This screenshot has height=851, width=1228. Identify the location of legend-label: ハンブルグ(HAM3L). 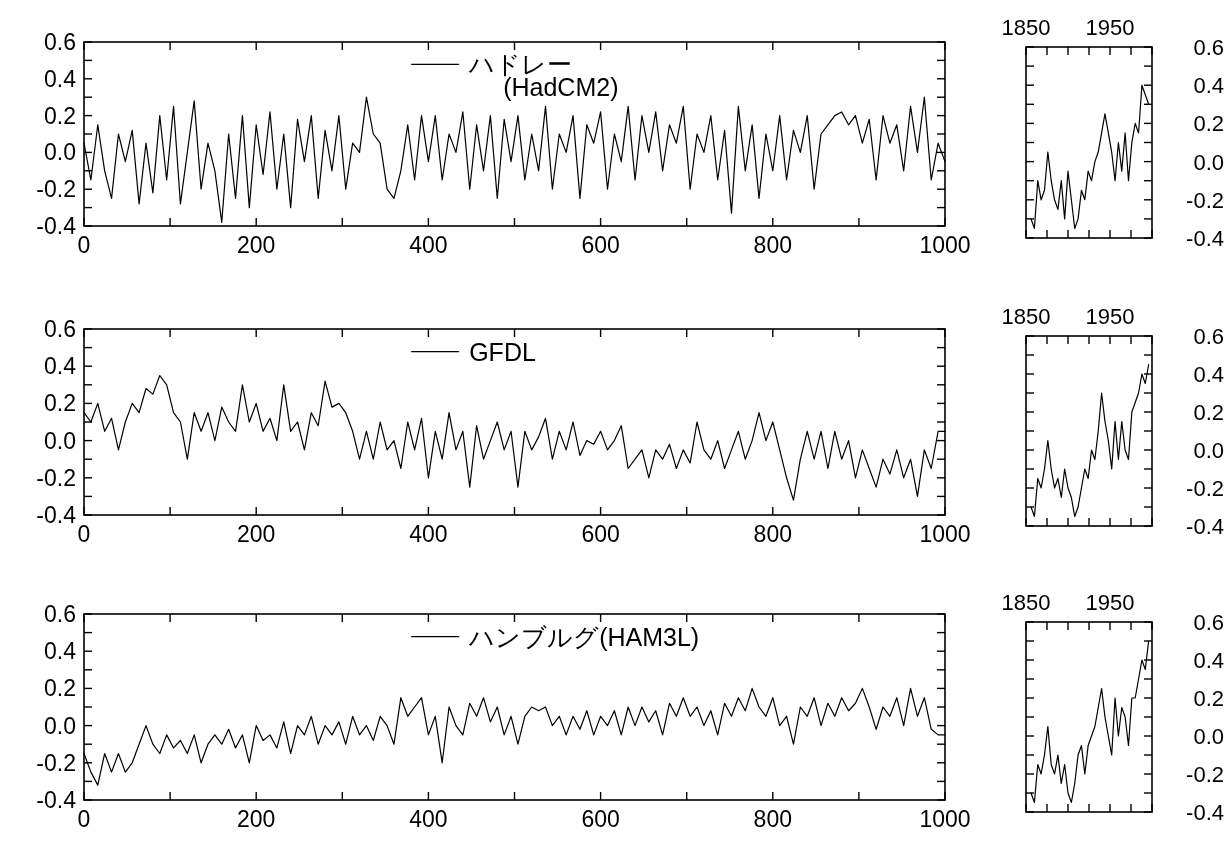
(584, 636).